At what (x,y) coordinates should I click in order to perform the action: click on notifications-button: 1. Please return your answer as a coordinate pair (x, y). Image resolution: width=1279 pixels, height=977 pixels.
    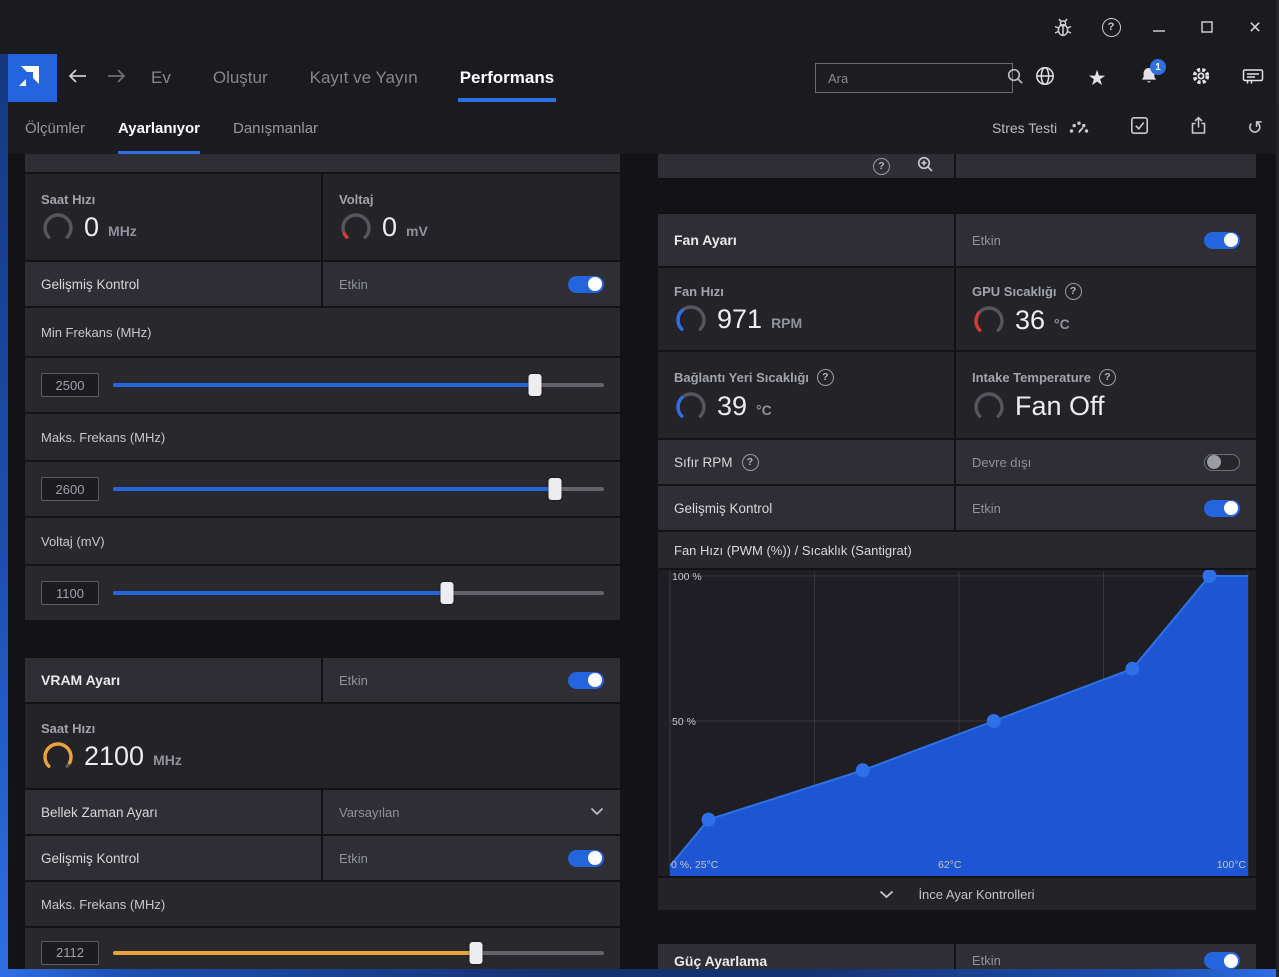
    Looking at the image, I should click on (1149, 78).